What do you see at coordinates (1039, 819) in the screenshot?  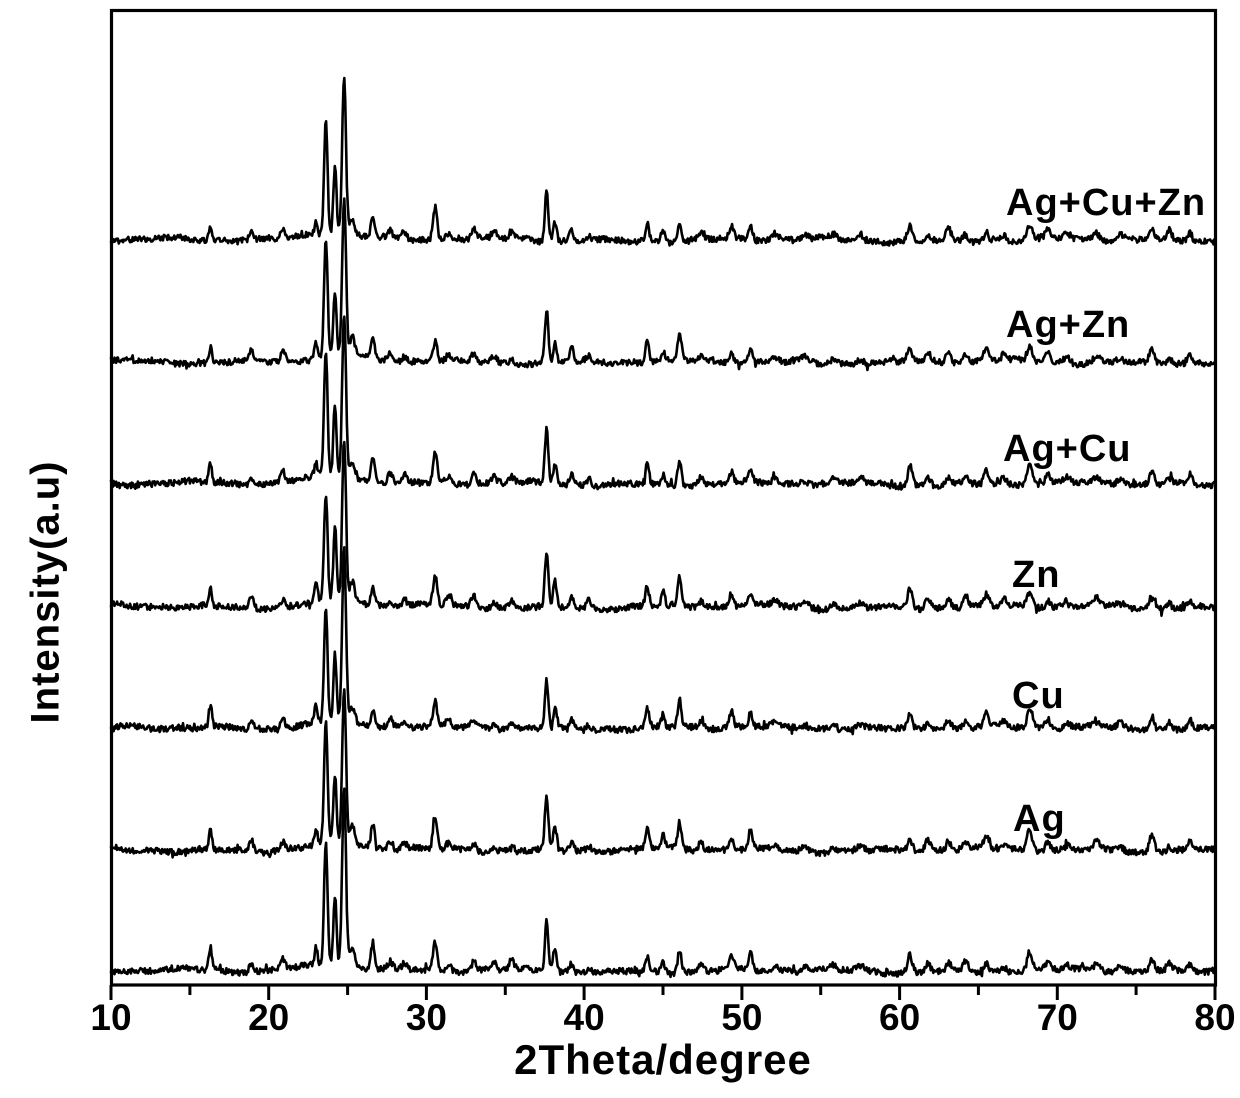 I see `trace-label-ag: Ag` at bounding box center [1039, 819].